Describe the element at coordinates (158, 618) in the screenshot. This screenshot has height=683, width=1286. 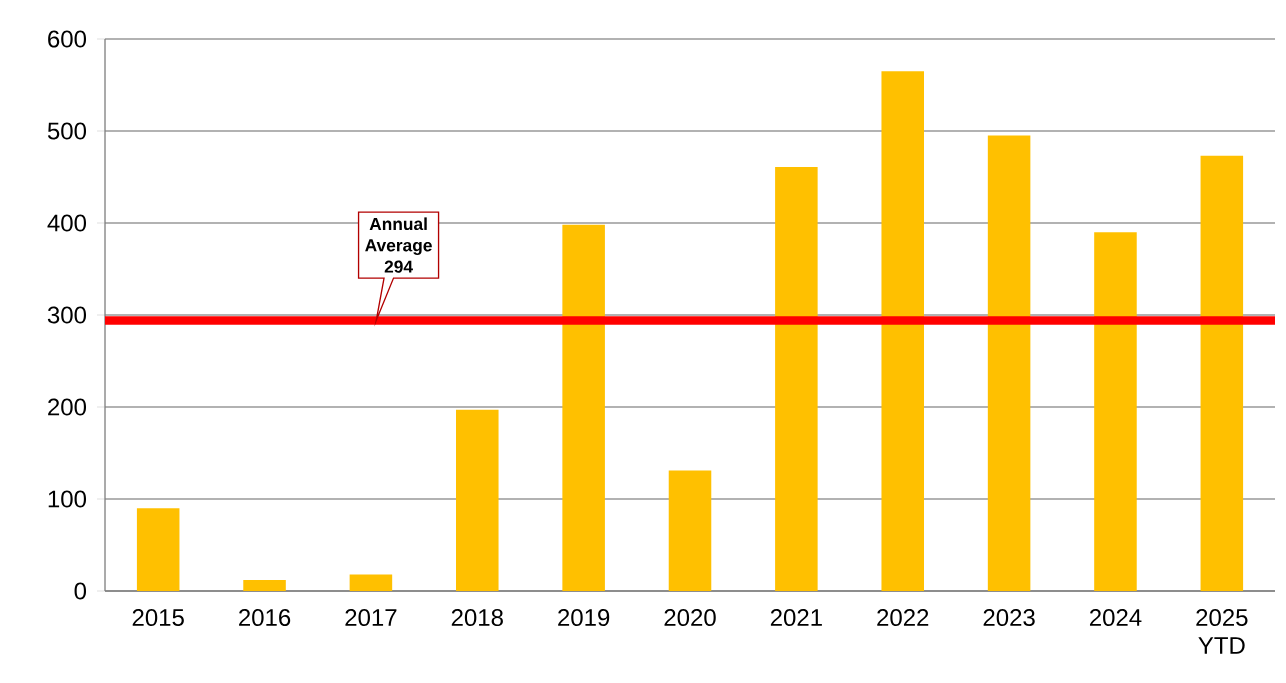
I see `x-tick-label: 2015` at that location.